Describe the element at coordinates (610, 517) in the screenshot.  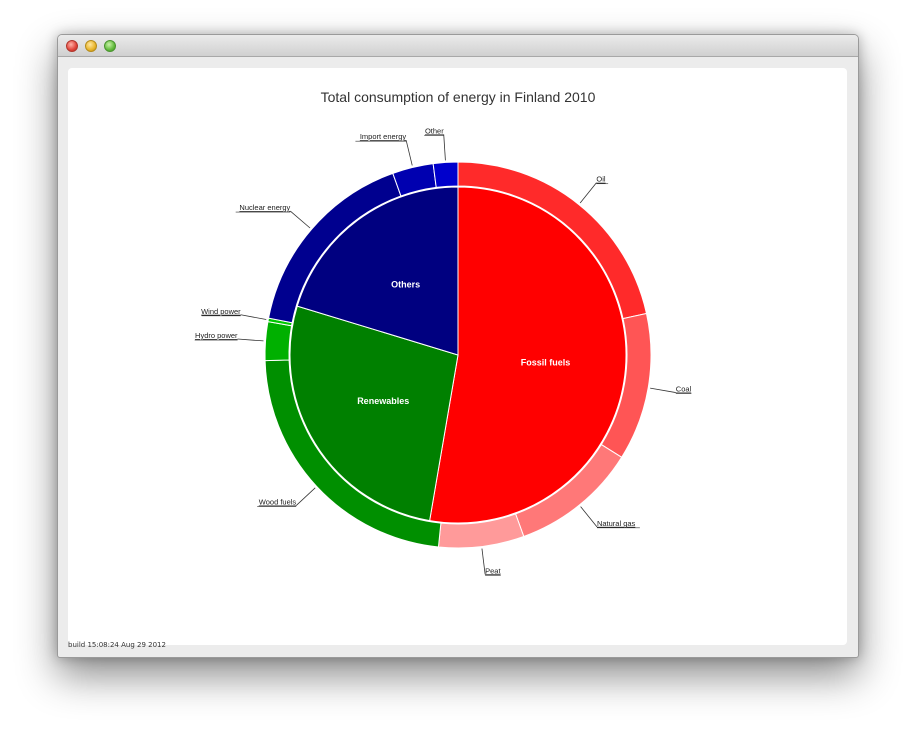
I see `outer-label-natural-gas: Natural gas` at that location.